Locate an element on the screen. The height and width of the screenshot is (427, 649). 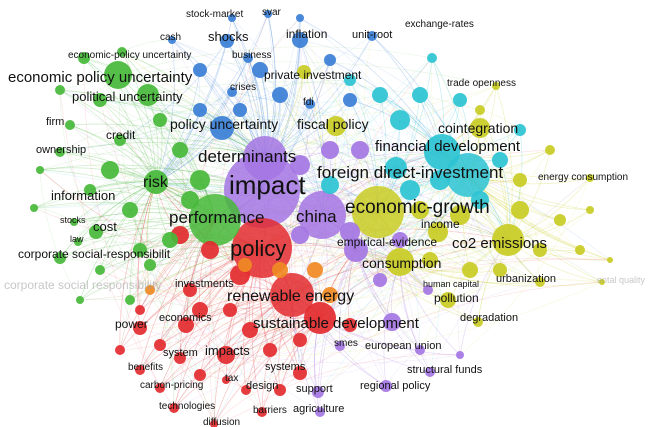
node-p1 is located at coordinates (360, 150).